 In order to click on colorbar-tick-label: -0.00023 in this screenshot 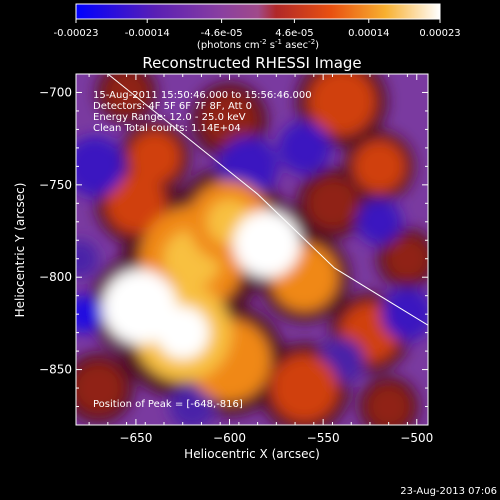, I will do `click(76, 33)`.